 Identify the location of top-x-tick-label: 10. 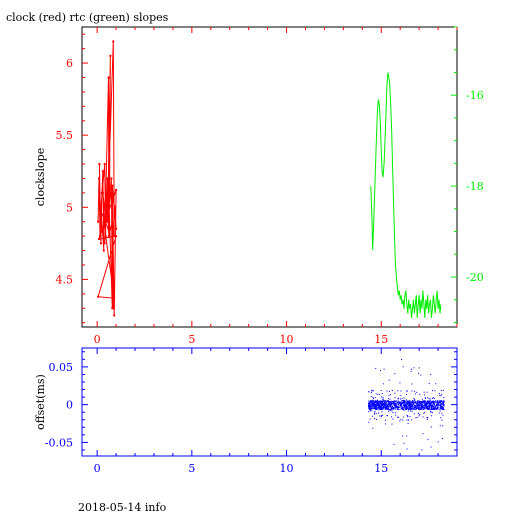
(287, 339).